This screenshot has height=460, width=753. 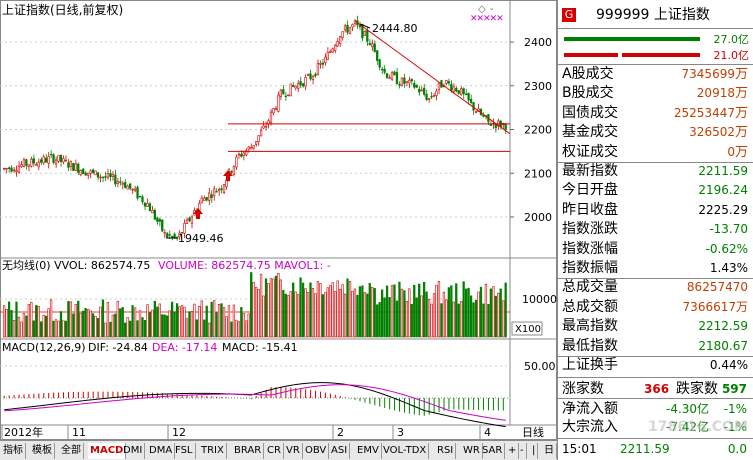 I want to click on macd-dif-line, so click(x=255, y=405).